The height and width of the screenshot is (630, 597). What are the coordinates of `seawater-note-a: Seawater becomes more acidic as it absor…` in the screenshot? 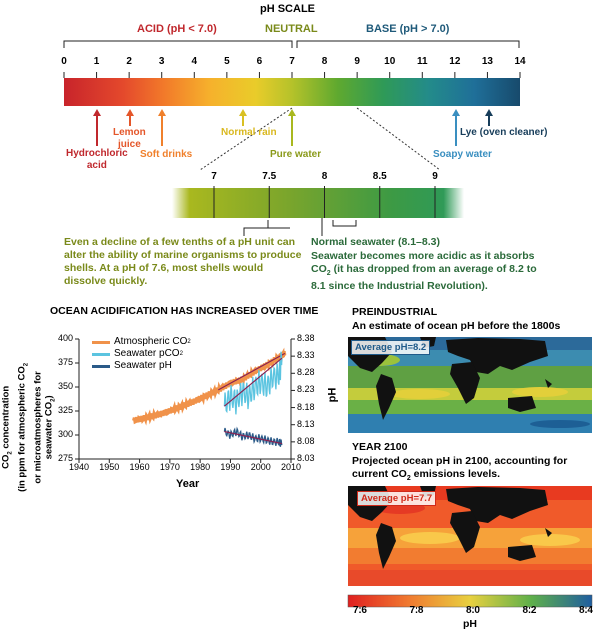 It's located at (423, 256).